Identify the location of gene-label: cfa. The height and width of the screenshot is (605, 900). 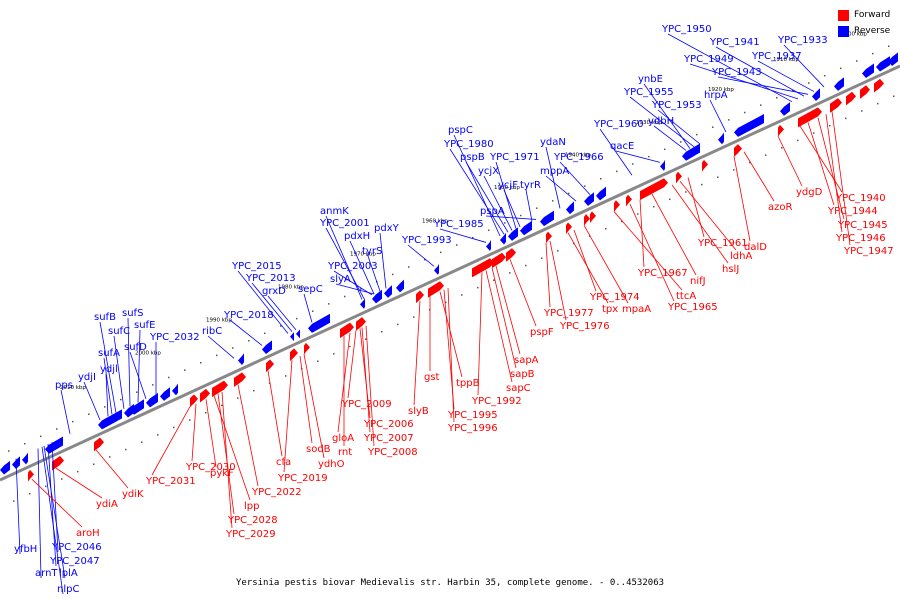
(283, 462).